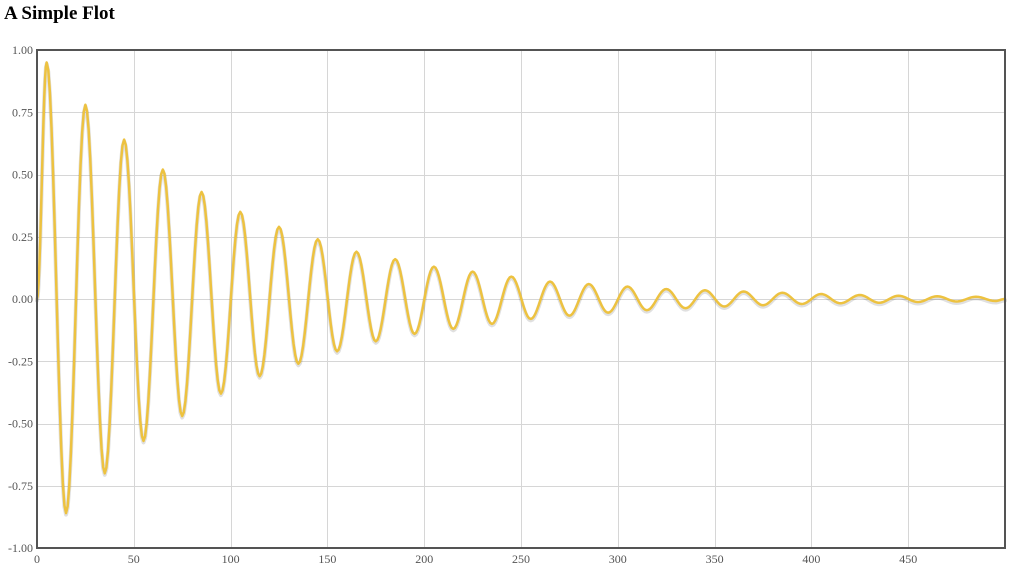  What do you see at coordinates (20, 424) in the screenshot?
I see `y-tick-label: -0.50` at bounding box center [20, 424].